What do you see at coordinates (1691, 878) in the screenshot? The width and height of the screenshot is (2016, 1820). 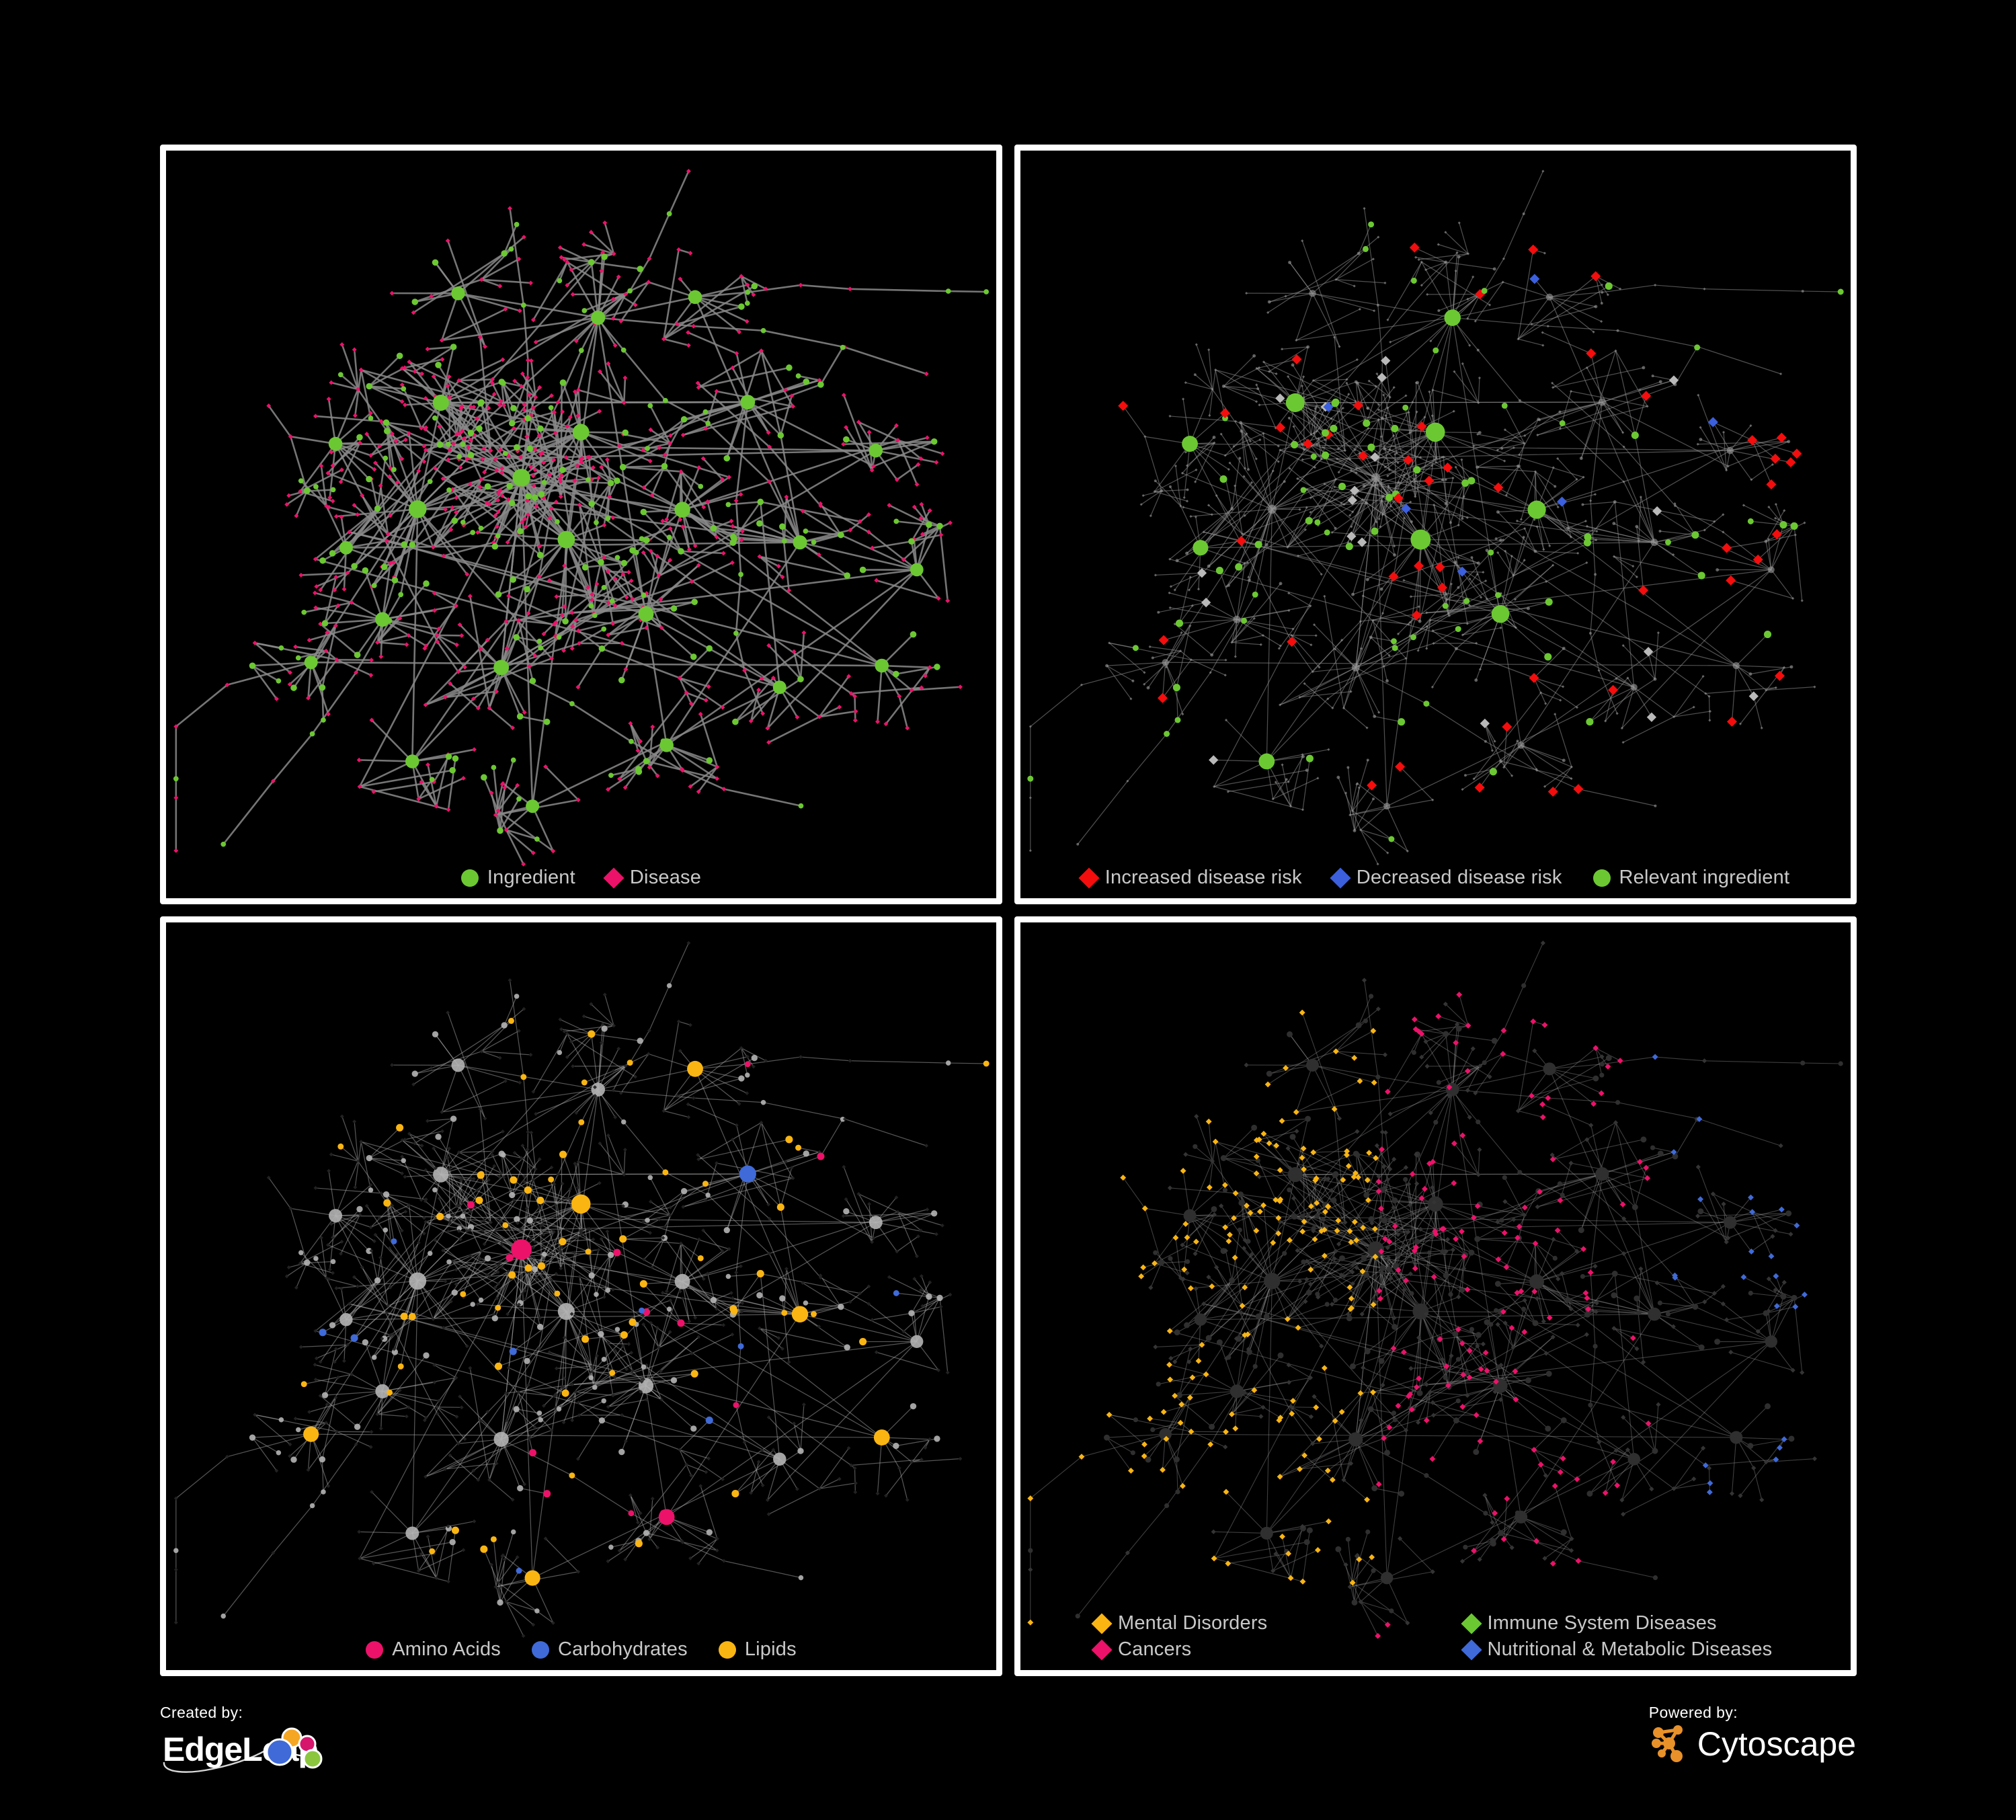 I see `legend-item: Relevant ingredient` at bounding box center [1691, 878].